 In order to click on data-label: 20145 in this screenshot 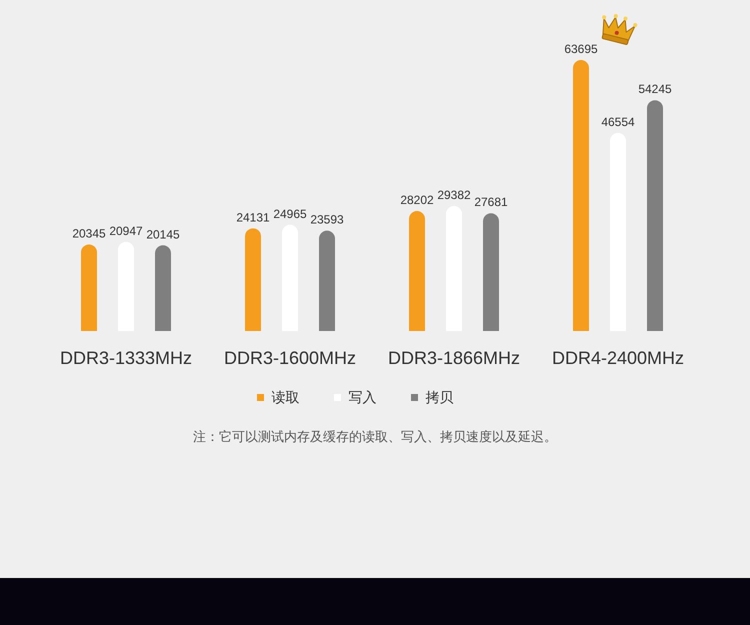, I will do `click(163, 234)`.